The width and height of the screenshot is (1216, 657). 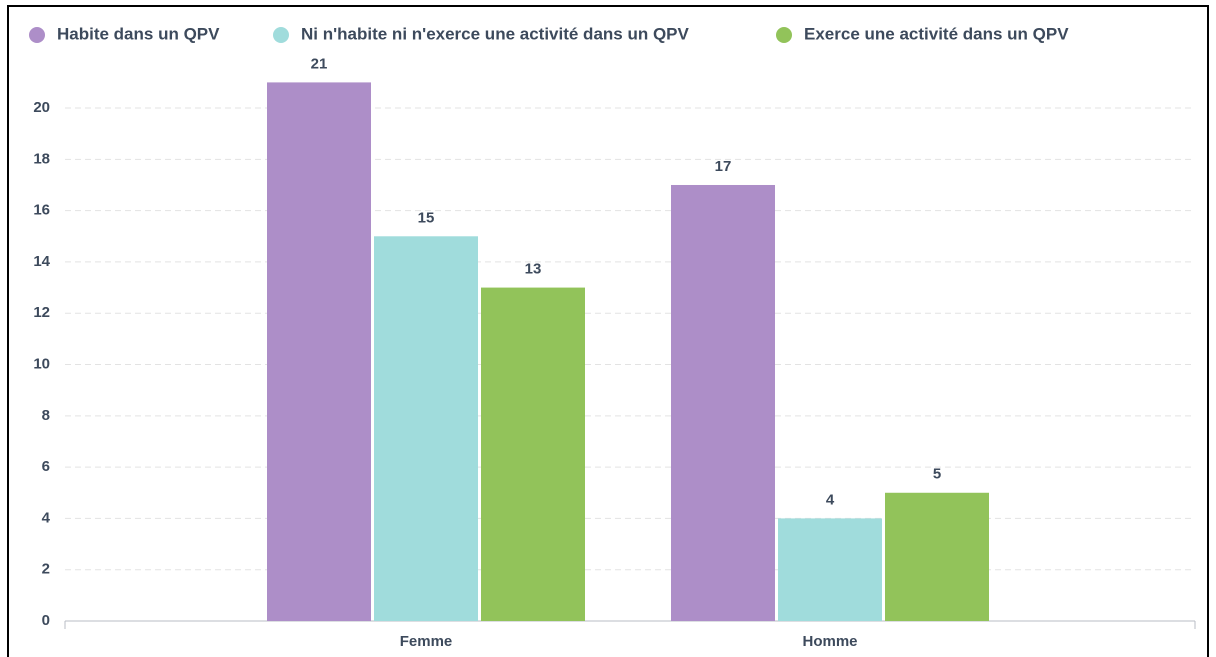 I want to click on data-label: 21, so click(x=319, y=63).